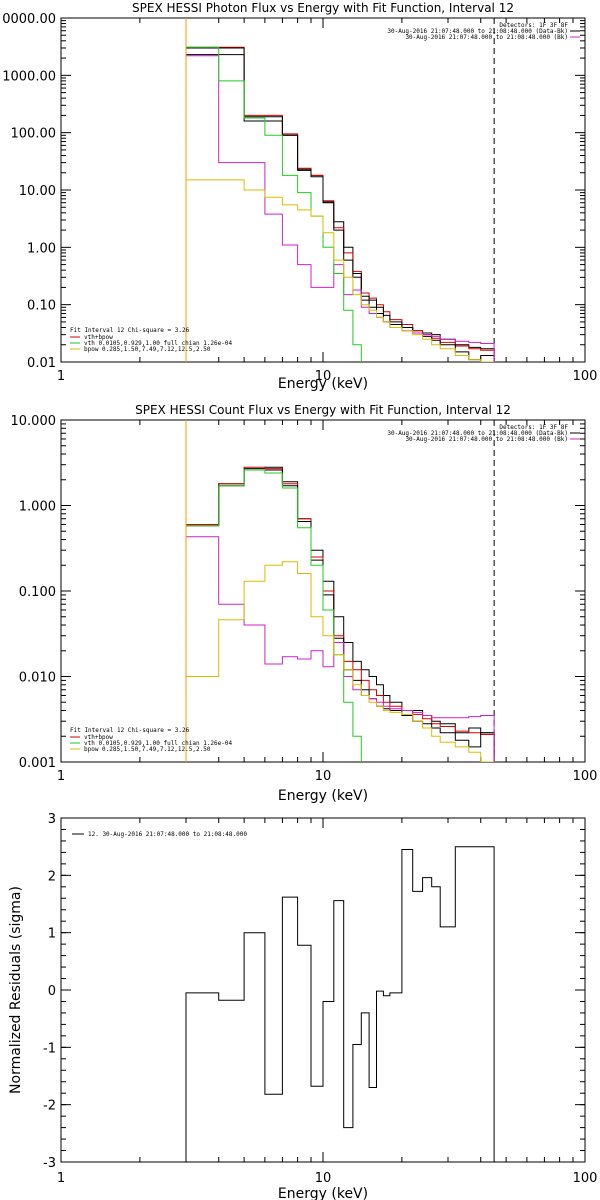 The height and width of the screenshot is (1200, 600). I want to click on y-tick-label: -3, so click(49, 1163).